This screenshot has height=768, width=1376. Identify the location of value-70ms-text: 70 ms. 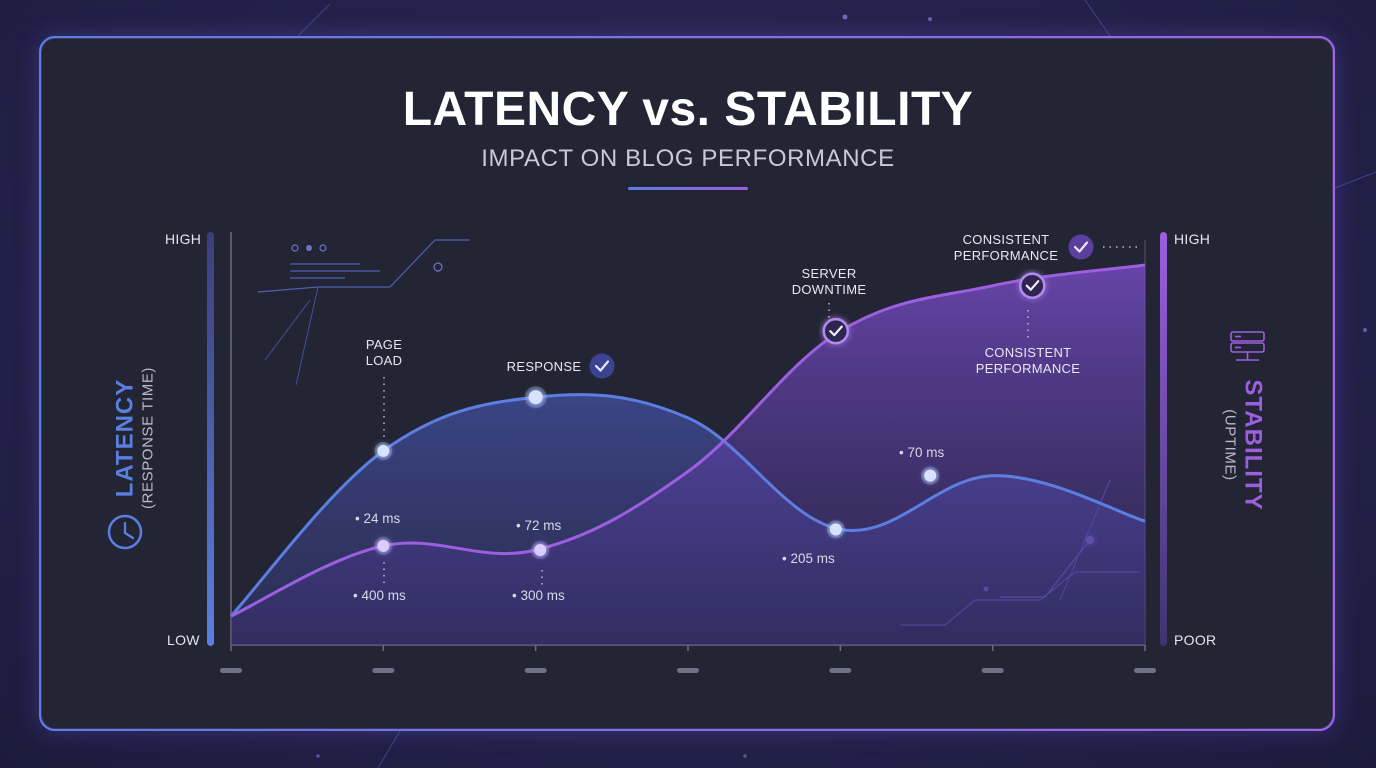
(926, 452).